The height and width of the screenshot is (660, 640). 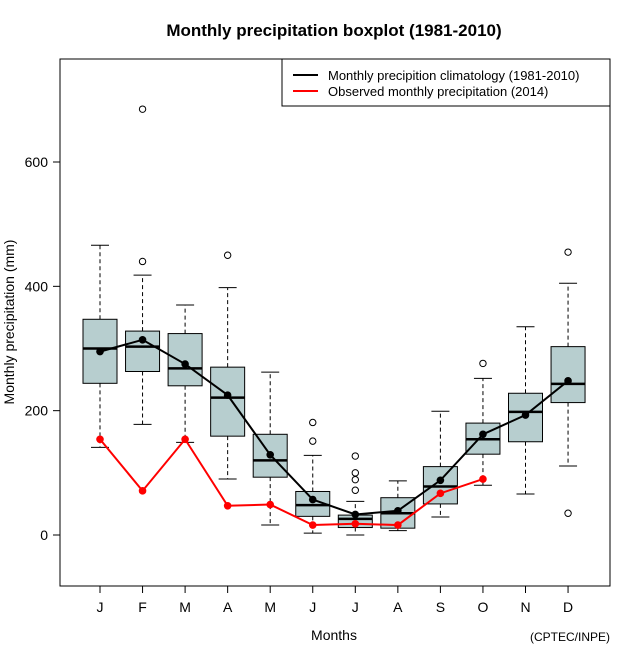 What do you see at coordinates (440, 607) in the screenshot?
I see `x-tick-label: S` at bounding box center [440, 607].